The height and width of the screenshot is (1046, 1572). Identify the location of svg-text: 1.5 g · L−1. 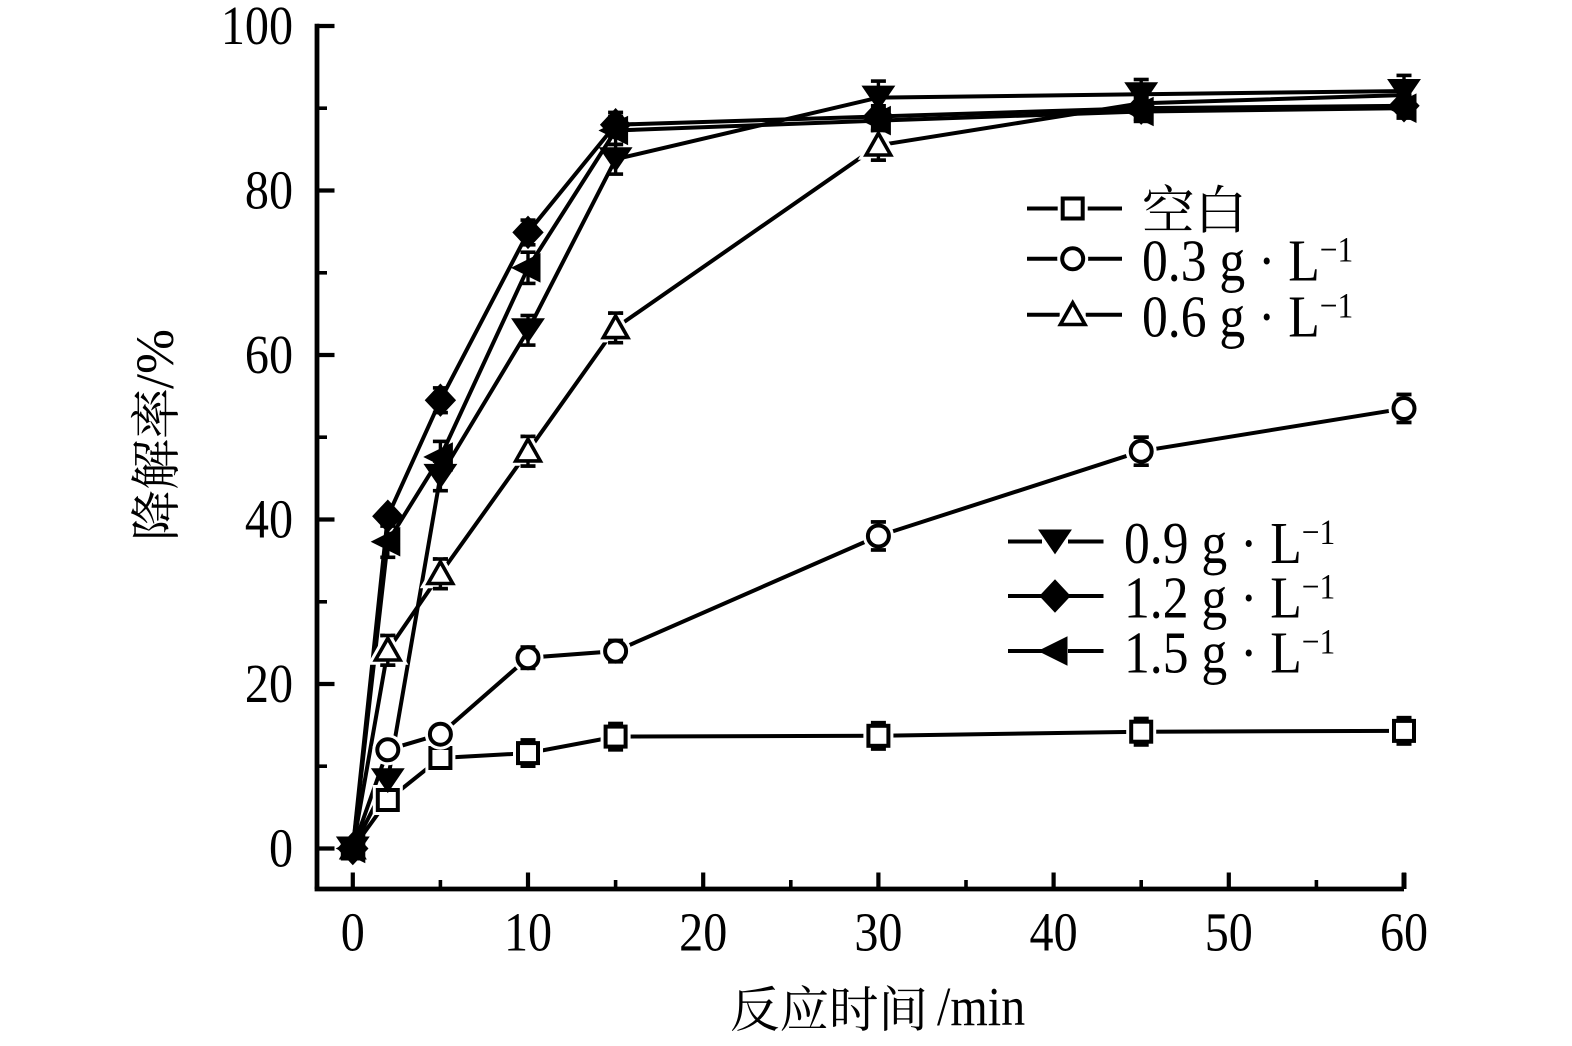
(1229, 652).